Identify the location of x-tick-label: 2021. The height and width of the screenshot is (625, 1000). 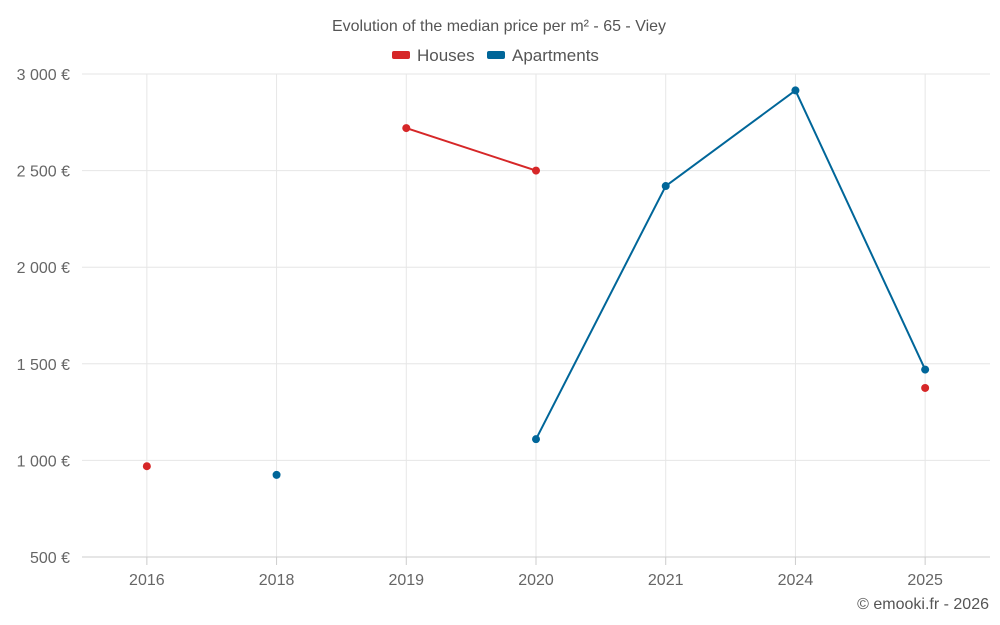
(666, 580).